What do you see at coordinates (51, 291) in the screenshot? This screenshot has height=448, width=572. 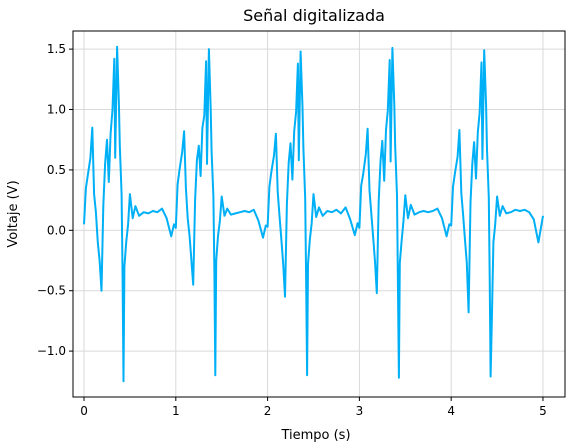 I see `y-tick-label: −0.5` at bounding box center [51, 291].